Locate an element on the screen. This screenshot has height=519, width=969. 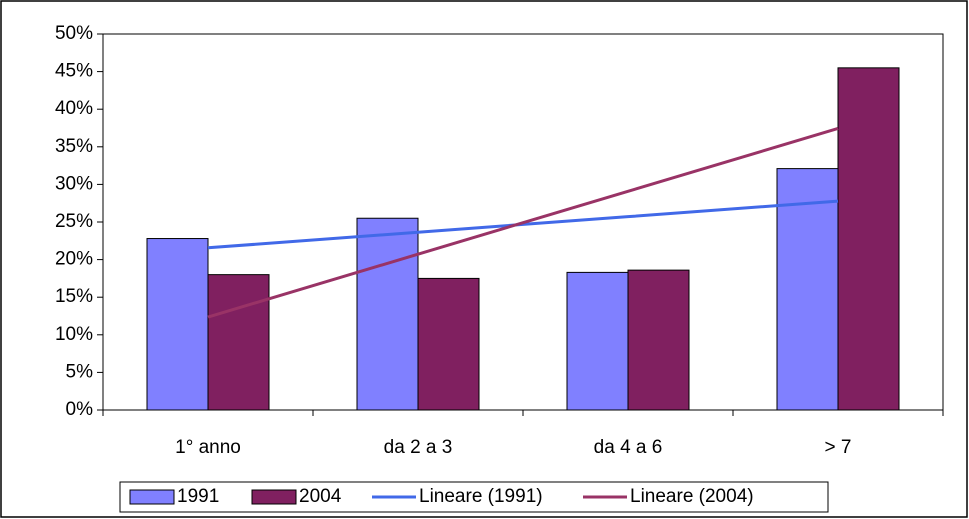
x-tick-label: da 2 a 3 is located at coordinates (418, 447).